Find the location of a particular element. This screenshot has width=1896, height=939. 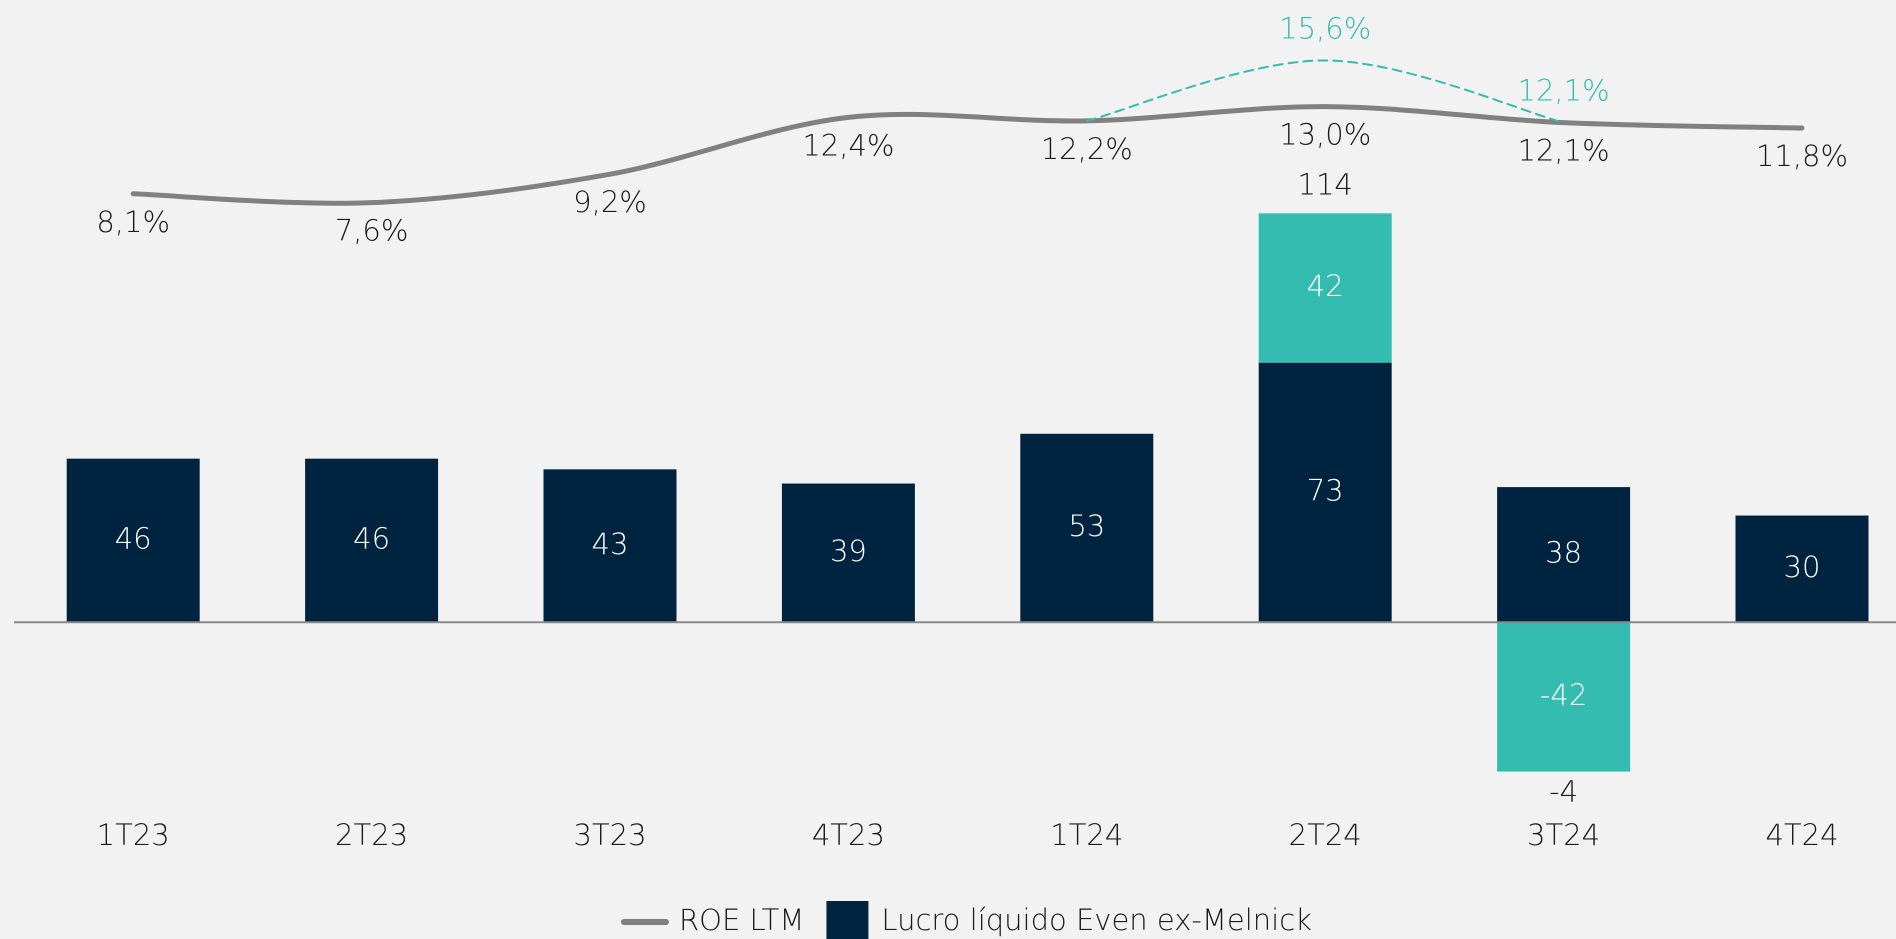

bar-value-label: -42 is located at coordinates (1563, 695).